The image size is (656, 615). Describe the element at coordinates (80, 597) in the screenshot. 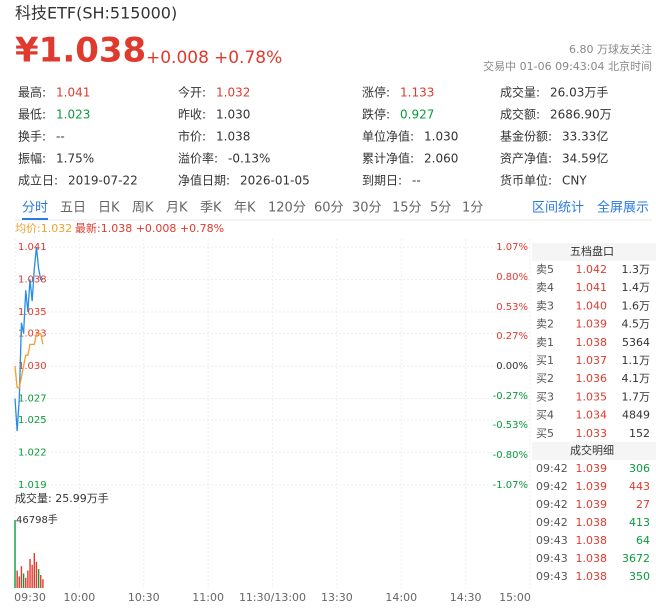

I see `x-tick-label: 10:00` at that location.